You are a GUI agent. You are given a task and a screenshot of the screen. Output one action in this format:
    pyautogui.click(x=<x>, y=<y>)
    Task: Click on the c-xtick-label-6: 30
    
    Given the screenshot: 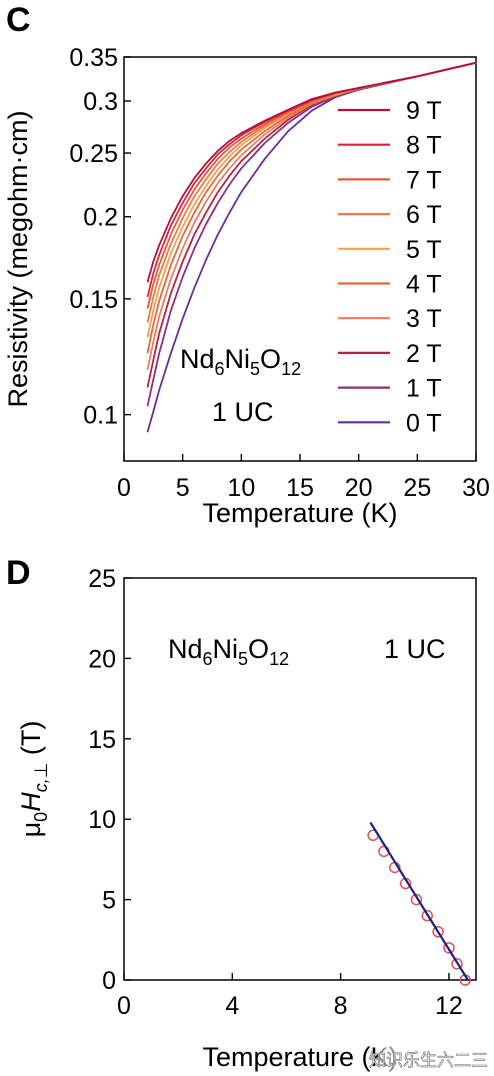 What is the action you would take?
    pyautogui.click(x=476, y=488)
    